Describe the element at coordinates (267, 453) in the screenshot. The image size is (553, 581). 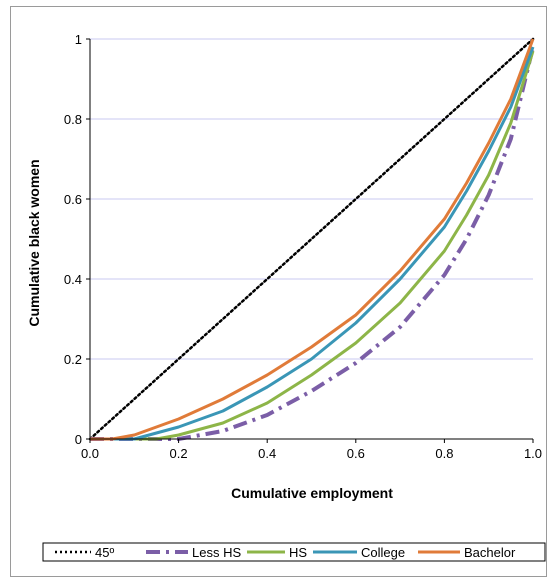
I see `x-tick-label: 0.4` at that location.